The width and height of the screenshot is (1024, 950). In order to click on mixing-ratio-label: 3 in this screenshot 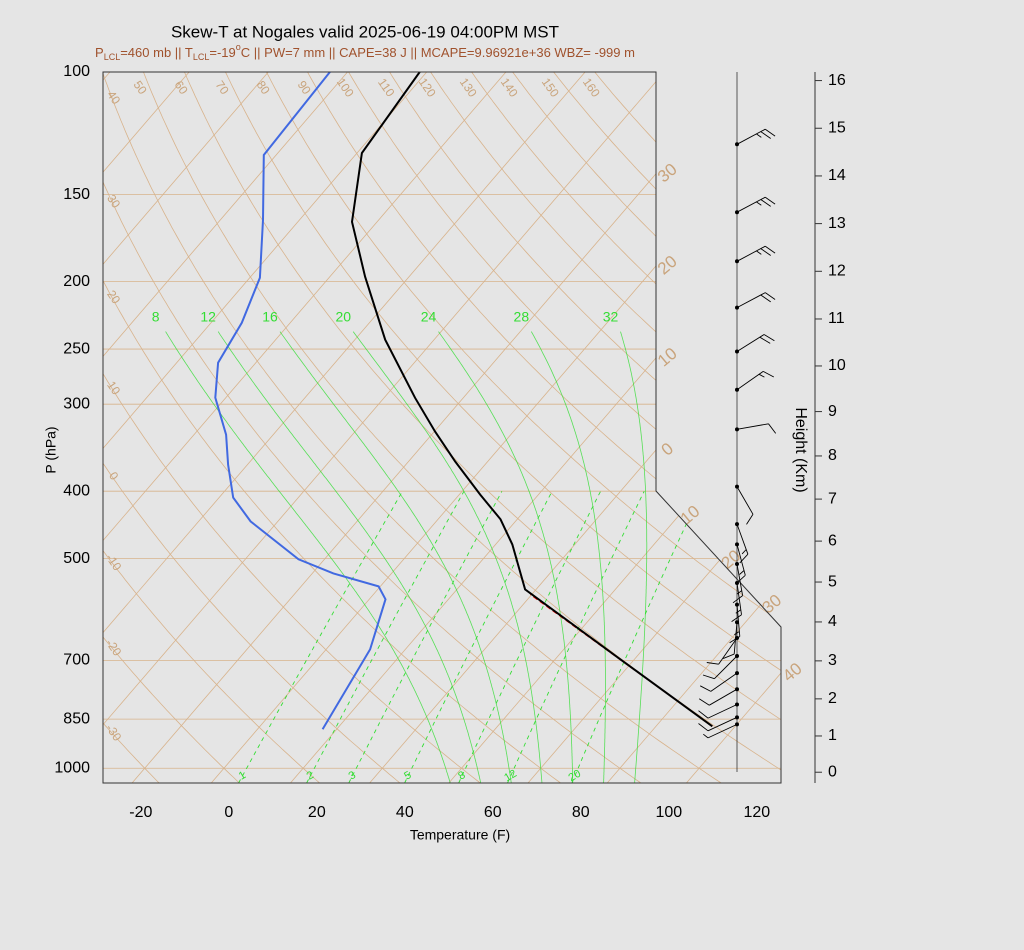, I will do `click(352, 775)`.